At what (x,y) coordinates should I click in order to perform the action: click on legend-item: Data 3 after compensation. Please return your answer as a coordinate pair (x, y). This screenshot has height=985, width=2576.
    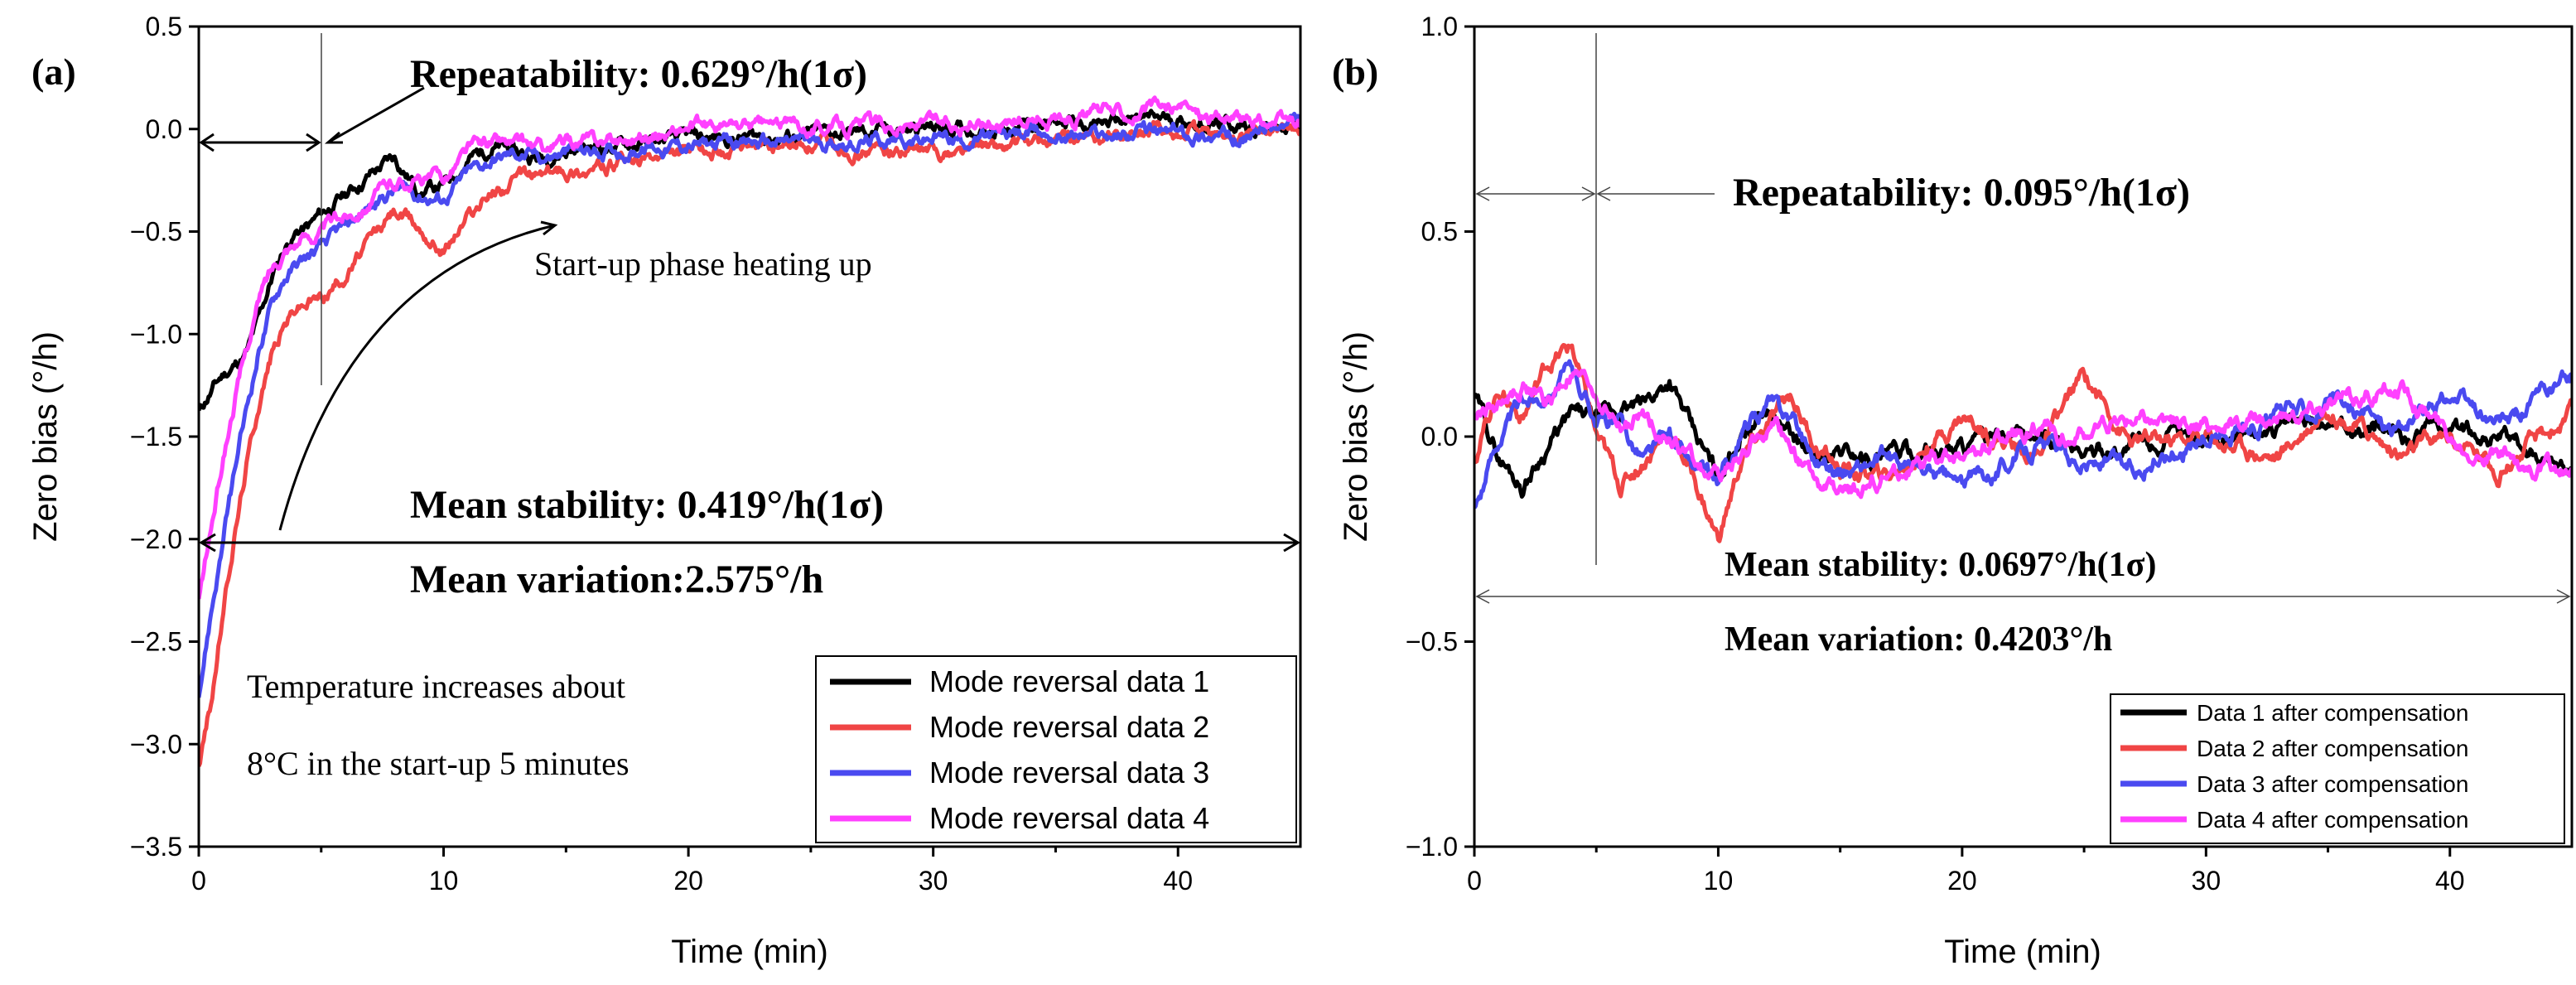
    Looking at the image, I should click on (2294, 784).